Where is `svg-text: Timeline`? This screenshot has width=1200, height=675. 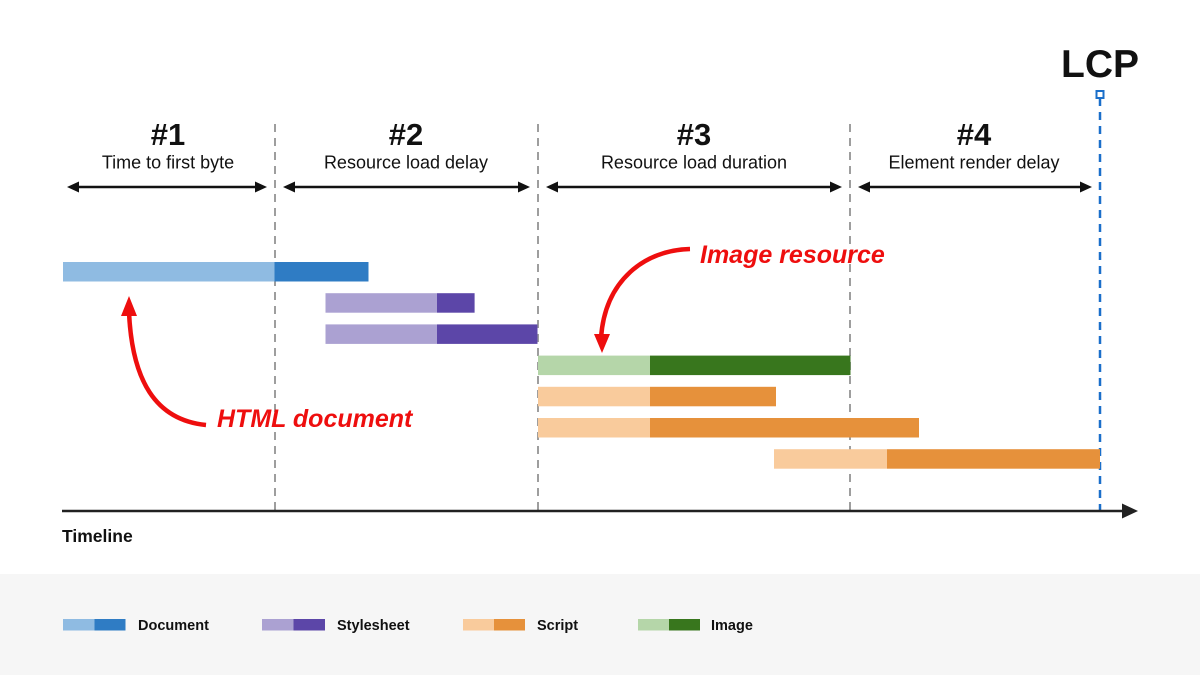 svg-text: Timeline is located at coordinates (97, 536).